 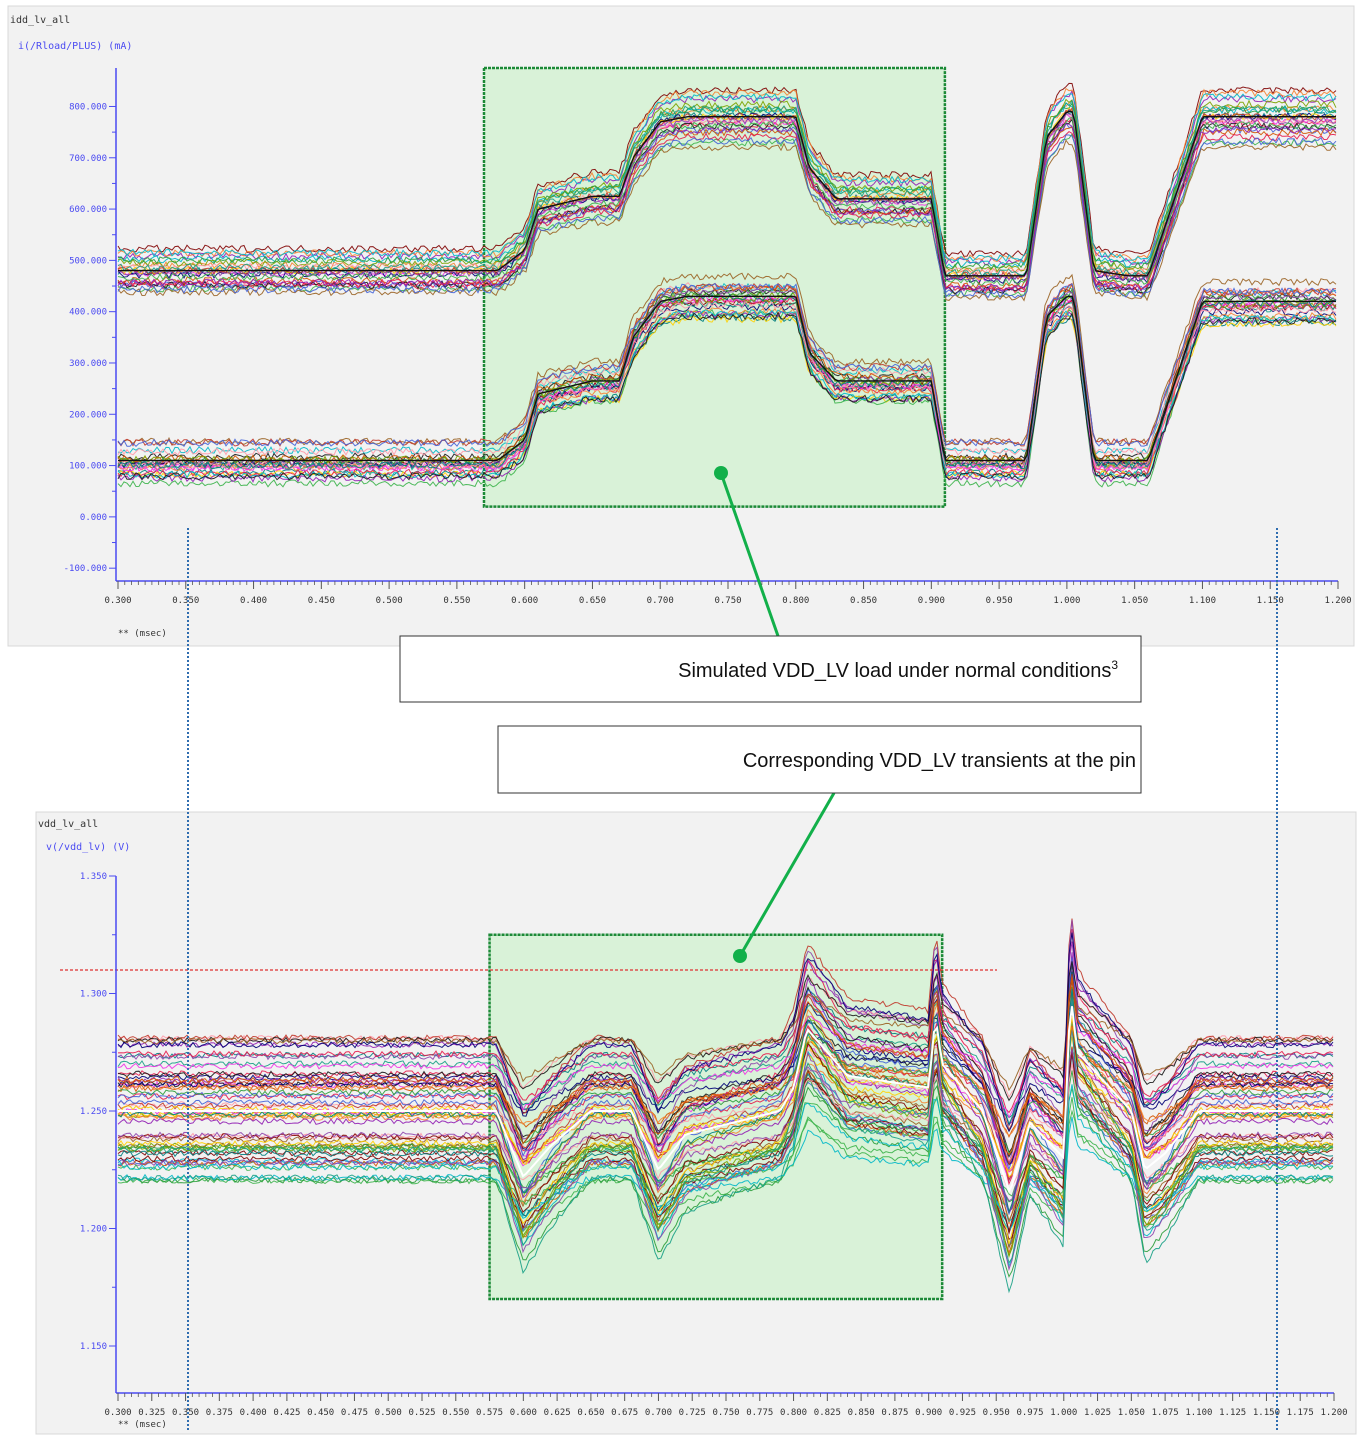 I want to click on bottom-x-tick-label: 0.875, so click(x=894, y=1413).